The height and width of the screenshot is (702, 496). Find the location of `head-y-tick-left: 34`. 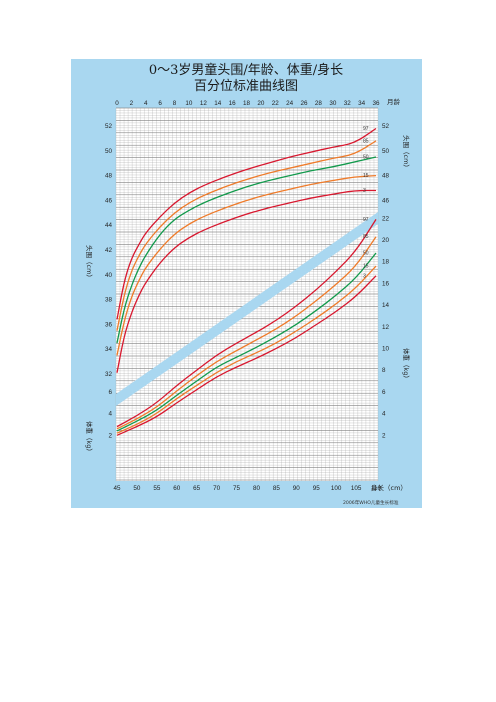

head-y-tick-left: 34 is located at coordinates (109, 349).